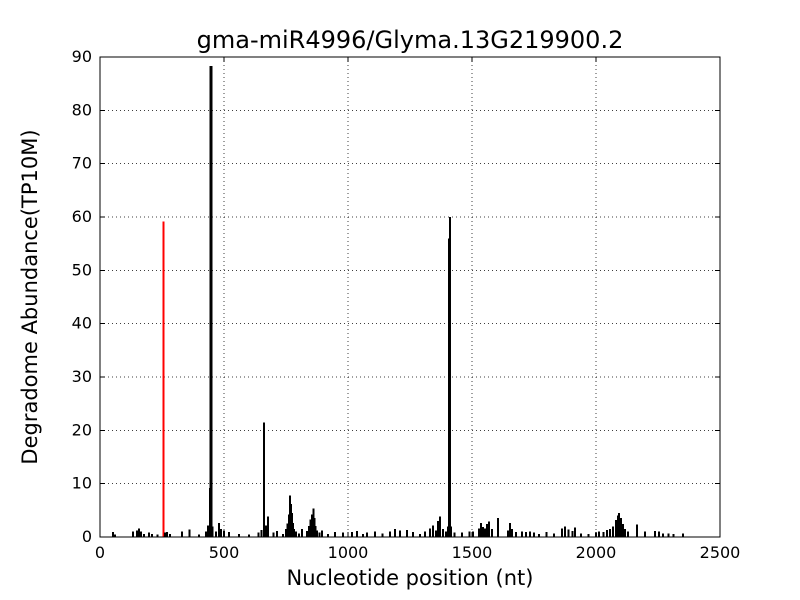  What do you see at coordinates (82, 269) in the screenshot?
I see `y-tick-label: 50` at bounding box center [82, 269].